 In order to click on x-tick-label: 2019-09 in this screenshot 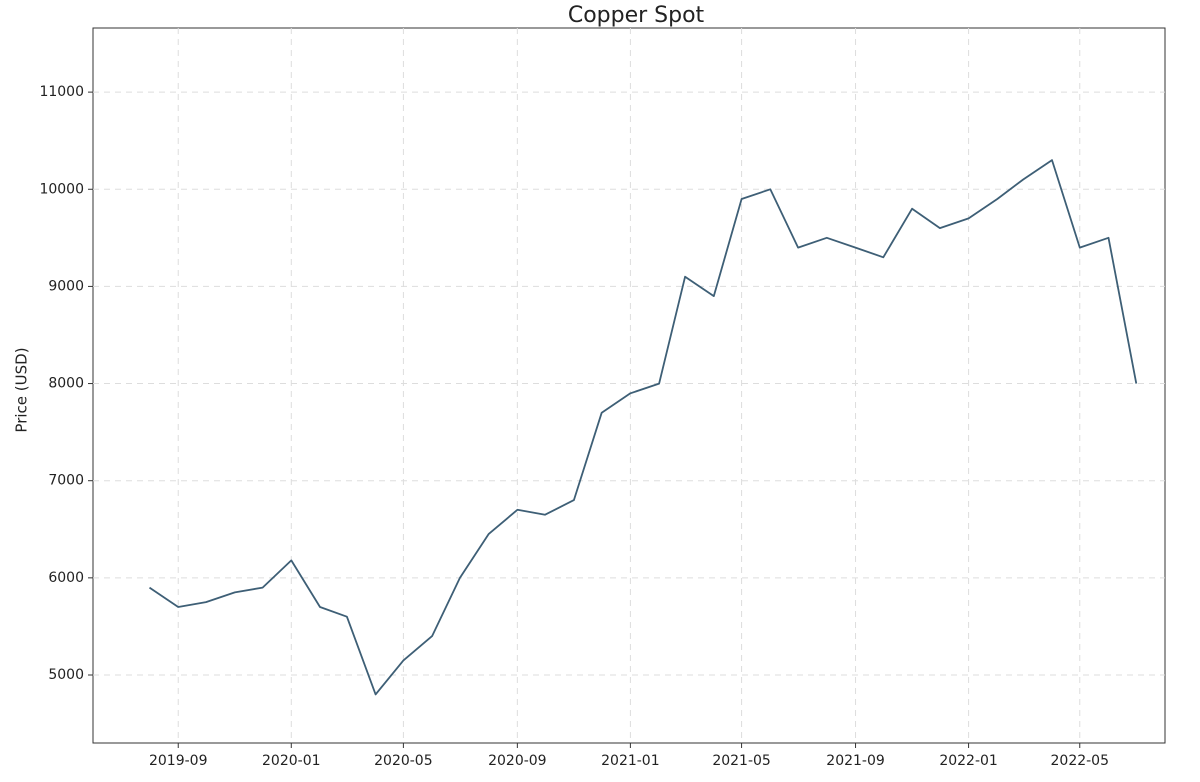, I will do `click(178, 761)`.